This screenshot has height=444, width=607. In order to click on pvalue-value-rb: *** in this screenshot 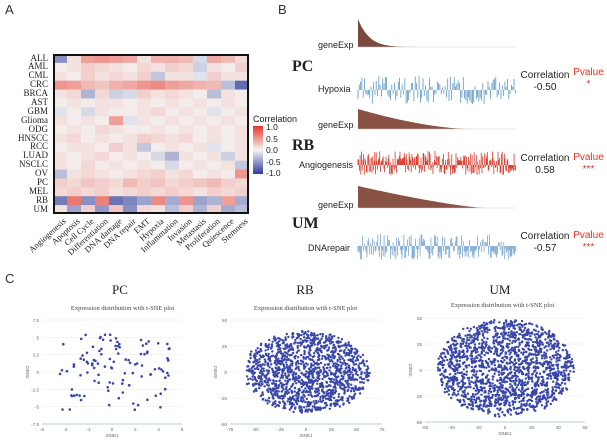, I will do `click(588, 169)`.